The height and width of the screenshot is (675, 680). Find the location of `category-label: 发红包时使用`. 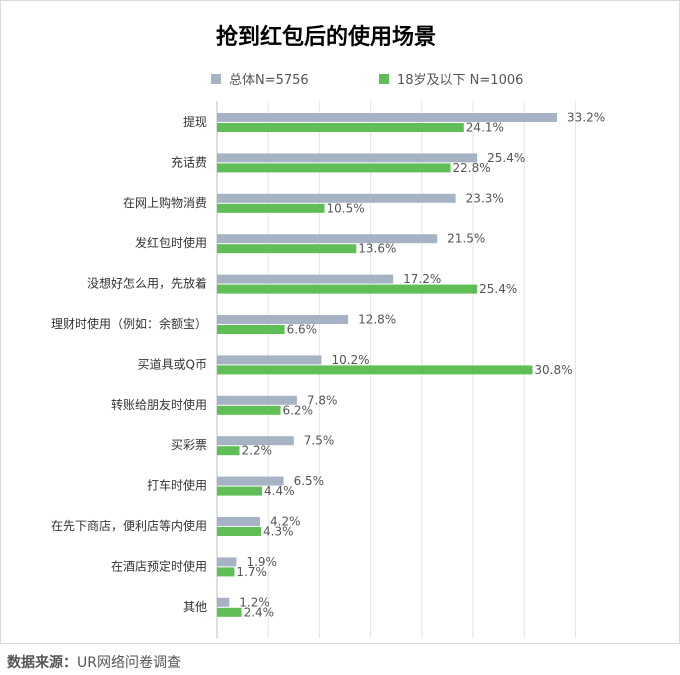

category-label: 发红包时使用 is located at coordinates (171, 242).